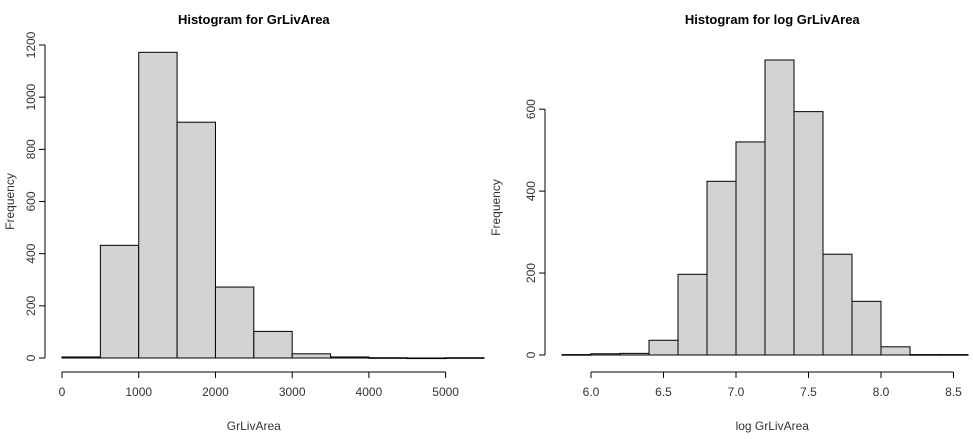  Describe the element at coordinates (138, 392) in the screenshot. I see `x-tick-label: 1000` at that location.